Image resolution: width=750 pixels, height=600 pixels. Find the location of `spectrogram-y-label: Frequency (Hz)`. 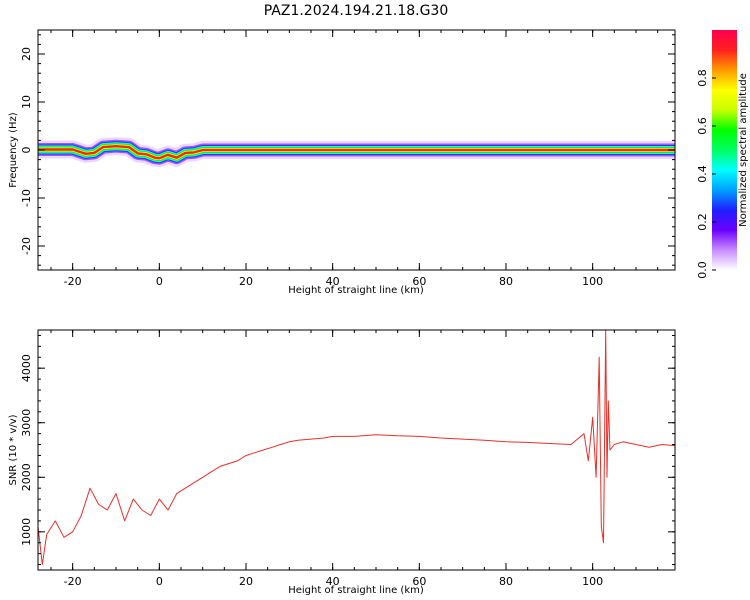

spectrogram-y-label: Frequency (Hz) is located at coordinates (13, 150).